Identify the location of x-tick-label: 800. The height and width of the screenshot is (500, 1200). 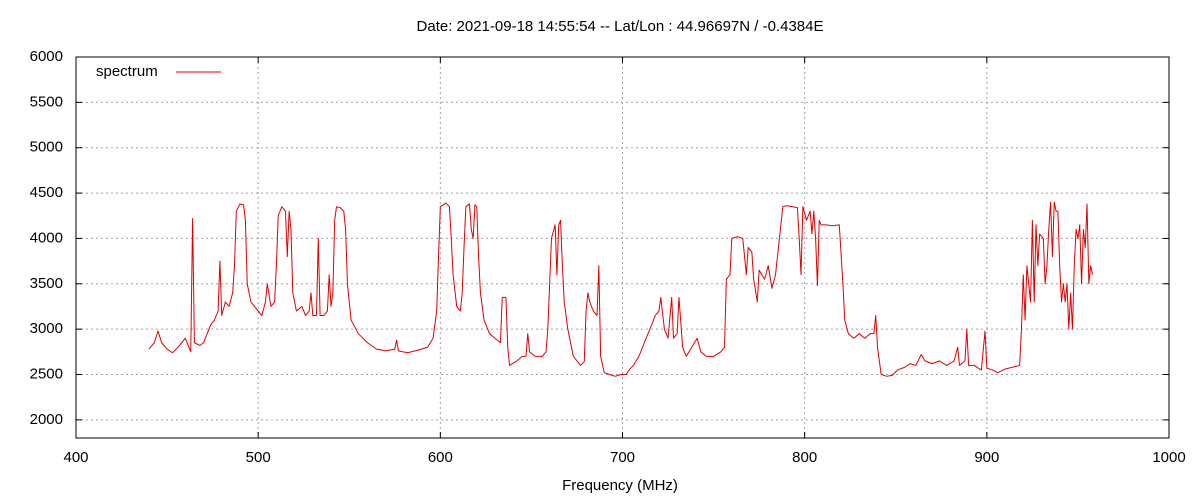
(804, 457).